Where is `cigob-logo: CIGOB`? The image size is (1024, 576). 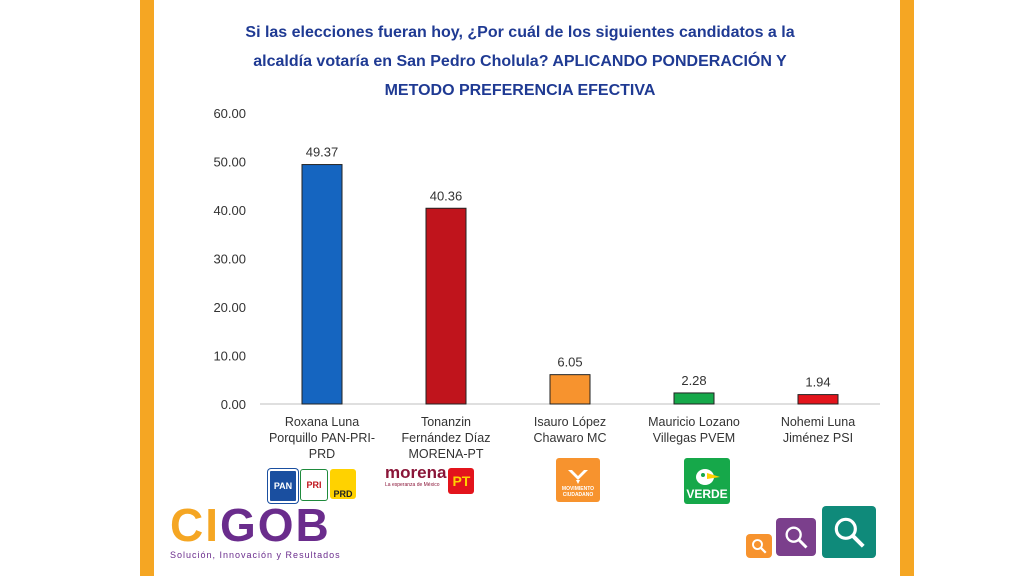 cigob-logo: CIGOB is located at coordinates (255, 525).